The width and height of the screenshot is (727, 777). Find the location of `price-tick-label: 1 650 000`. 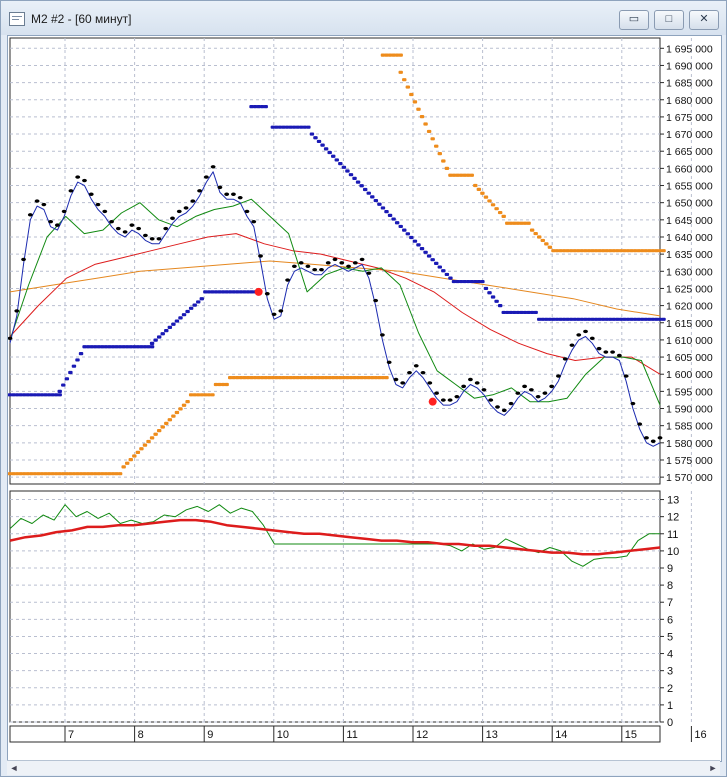

price-tick-label: 1 650 000 is located at coordinates (689, 204).